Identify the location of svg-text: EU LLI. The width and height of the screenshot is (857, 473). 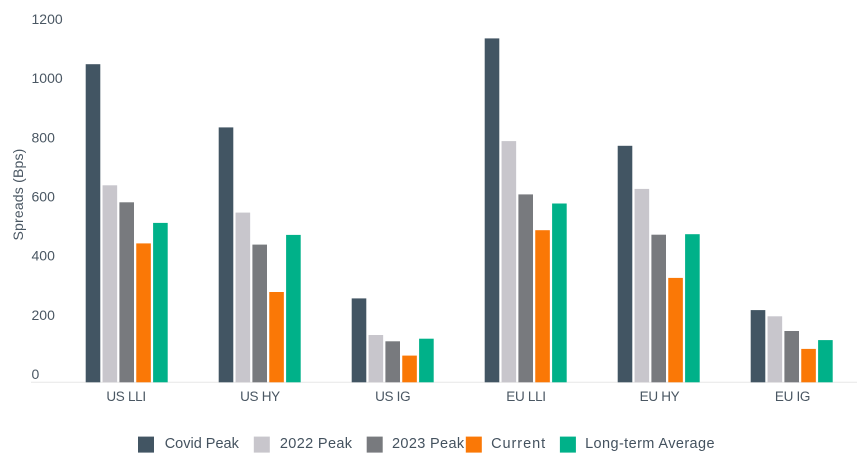
(525, 396).